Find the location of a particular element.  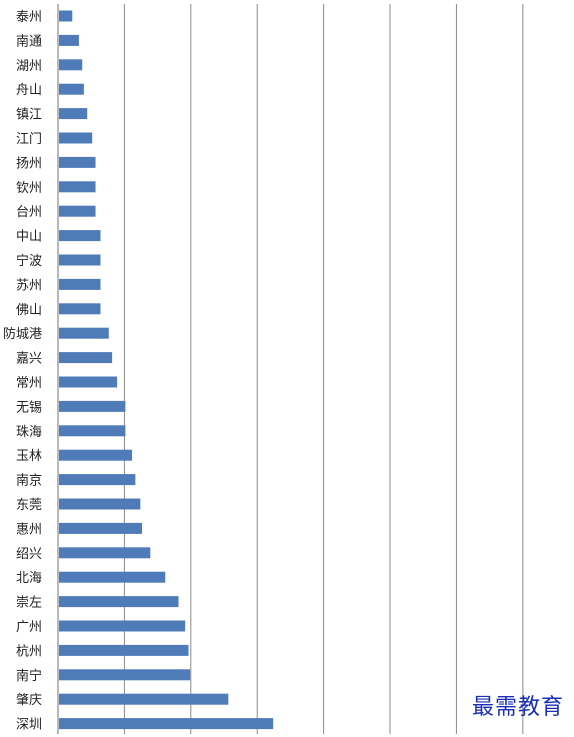

category-label: 深圳 is located at coordinates (29, 725).